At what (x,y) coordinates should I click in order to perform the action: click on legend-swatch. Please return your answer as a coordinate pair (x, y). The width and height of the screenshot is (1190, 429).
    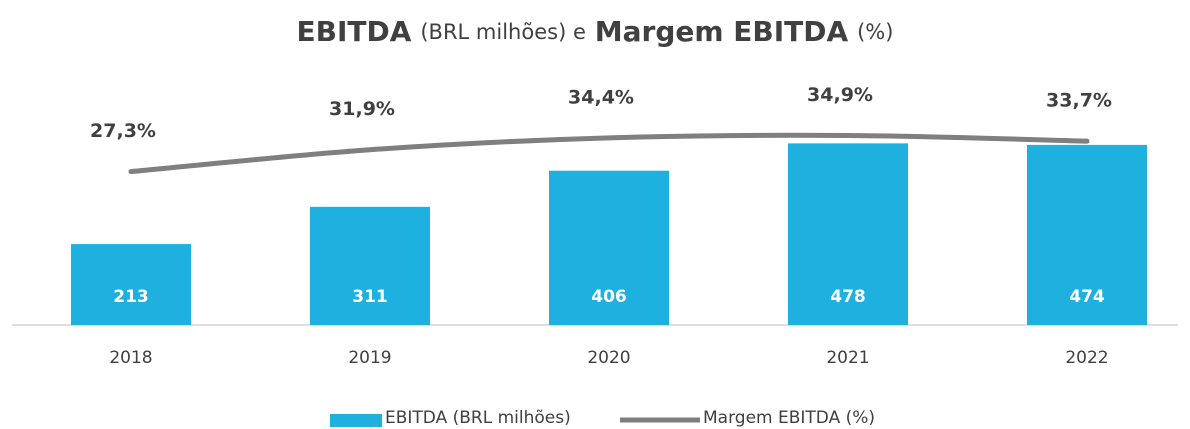
    Looking at the image, I should click on (356, 420).